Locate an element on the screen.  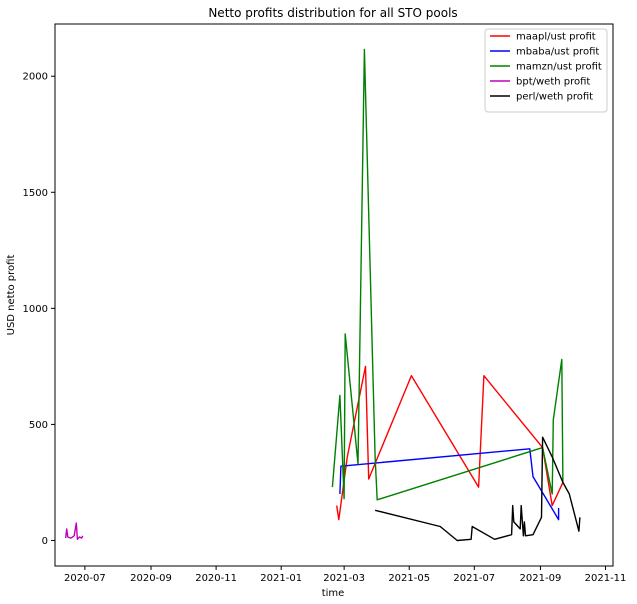
legend-label: maapl/ust profit is located at coordinates (556, 37).